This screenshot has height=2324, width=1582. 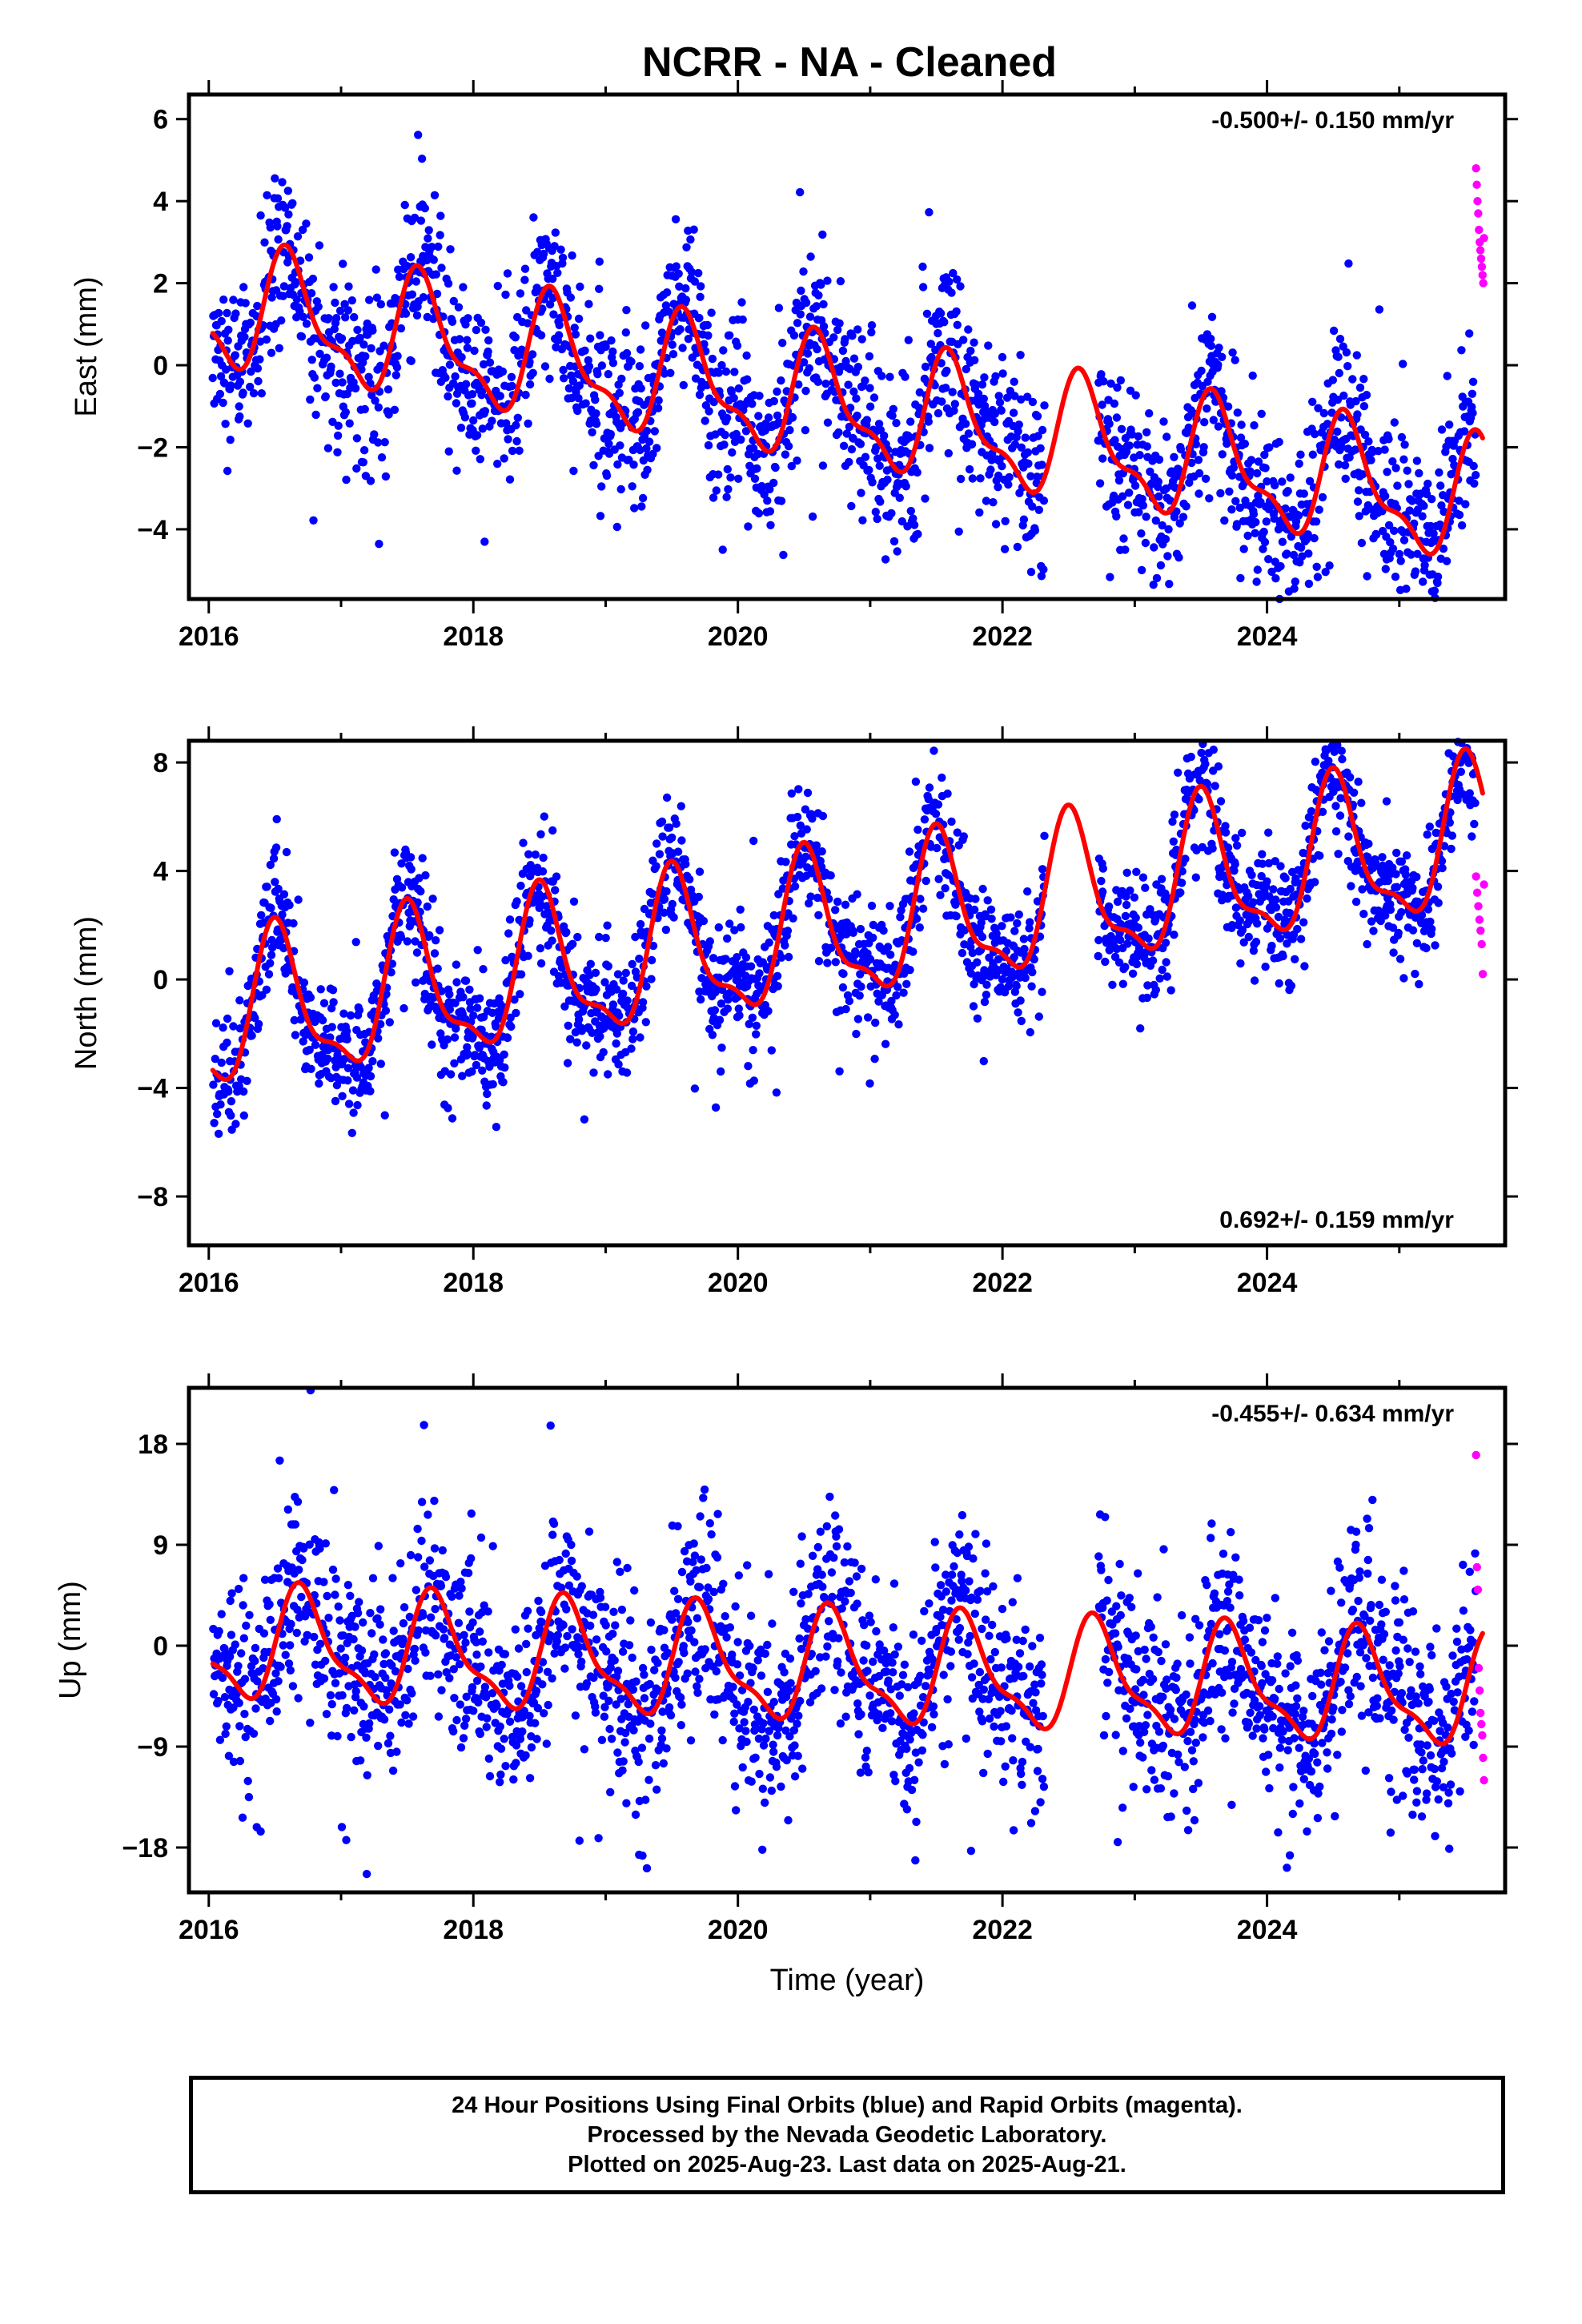 What do you see at coordinates (1480, 225) in the screenshot?
I see `east-rapid-points` at bounding box center [1480, 225].